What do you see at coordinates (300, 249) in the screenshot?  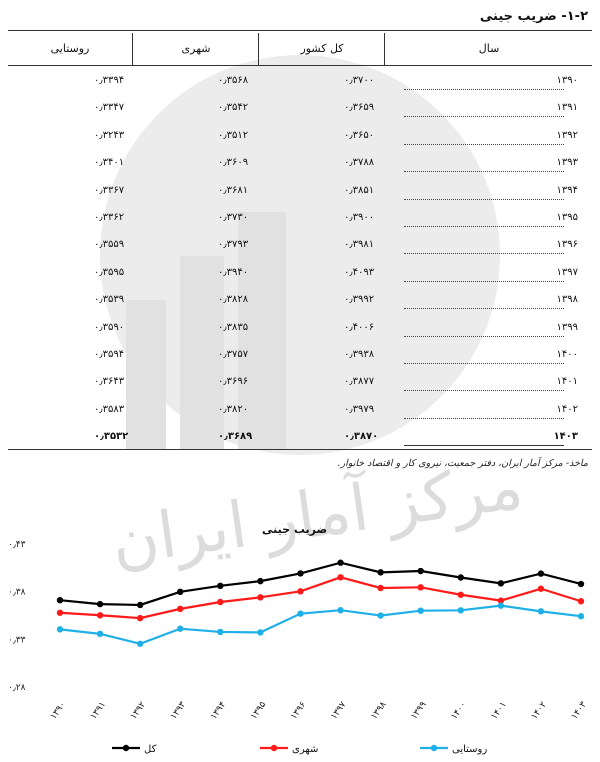 I see `table-row: ۱۳۹۶ ۰٫۳۹۸۱ ۰٫۳۷۹۳ ۰٫۳۵۵۹` at bounding box center [300, 249].